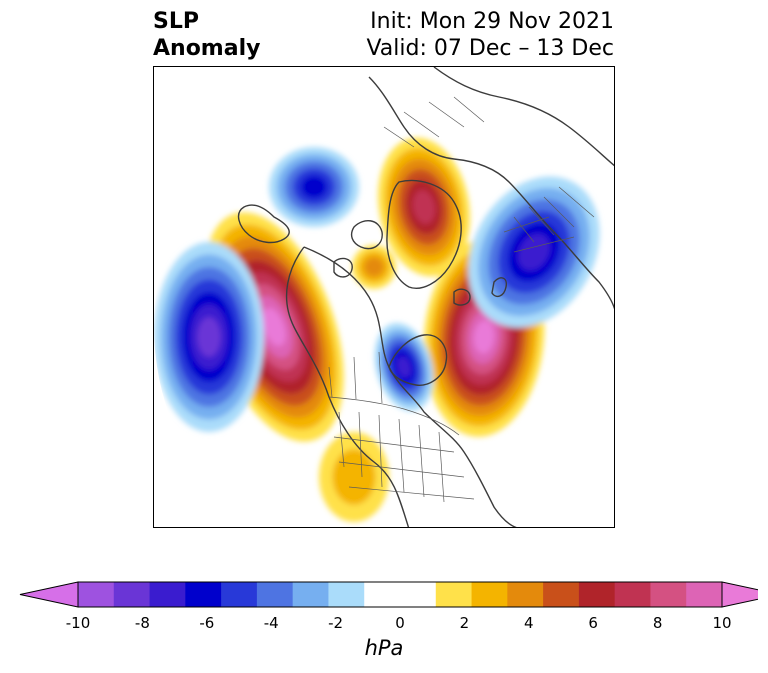 The image size is (768, 673). Describe the element at coordinates (384, 648) in the screenshot. I see `colorbar-unit: hPa` at that location.